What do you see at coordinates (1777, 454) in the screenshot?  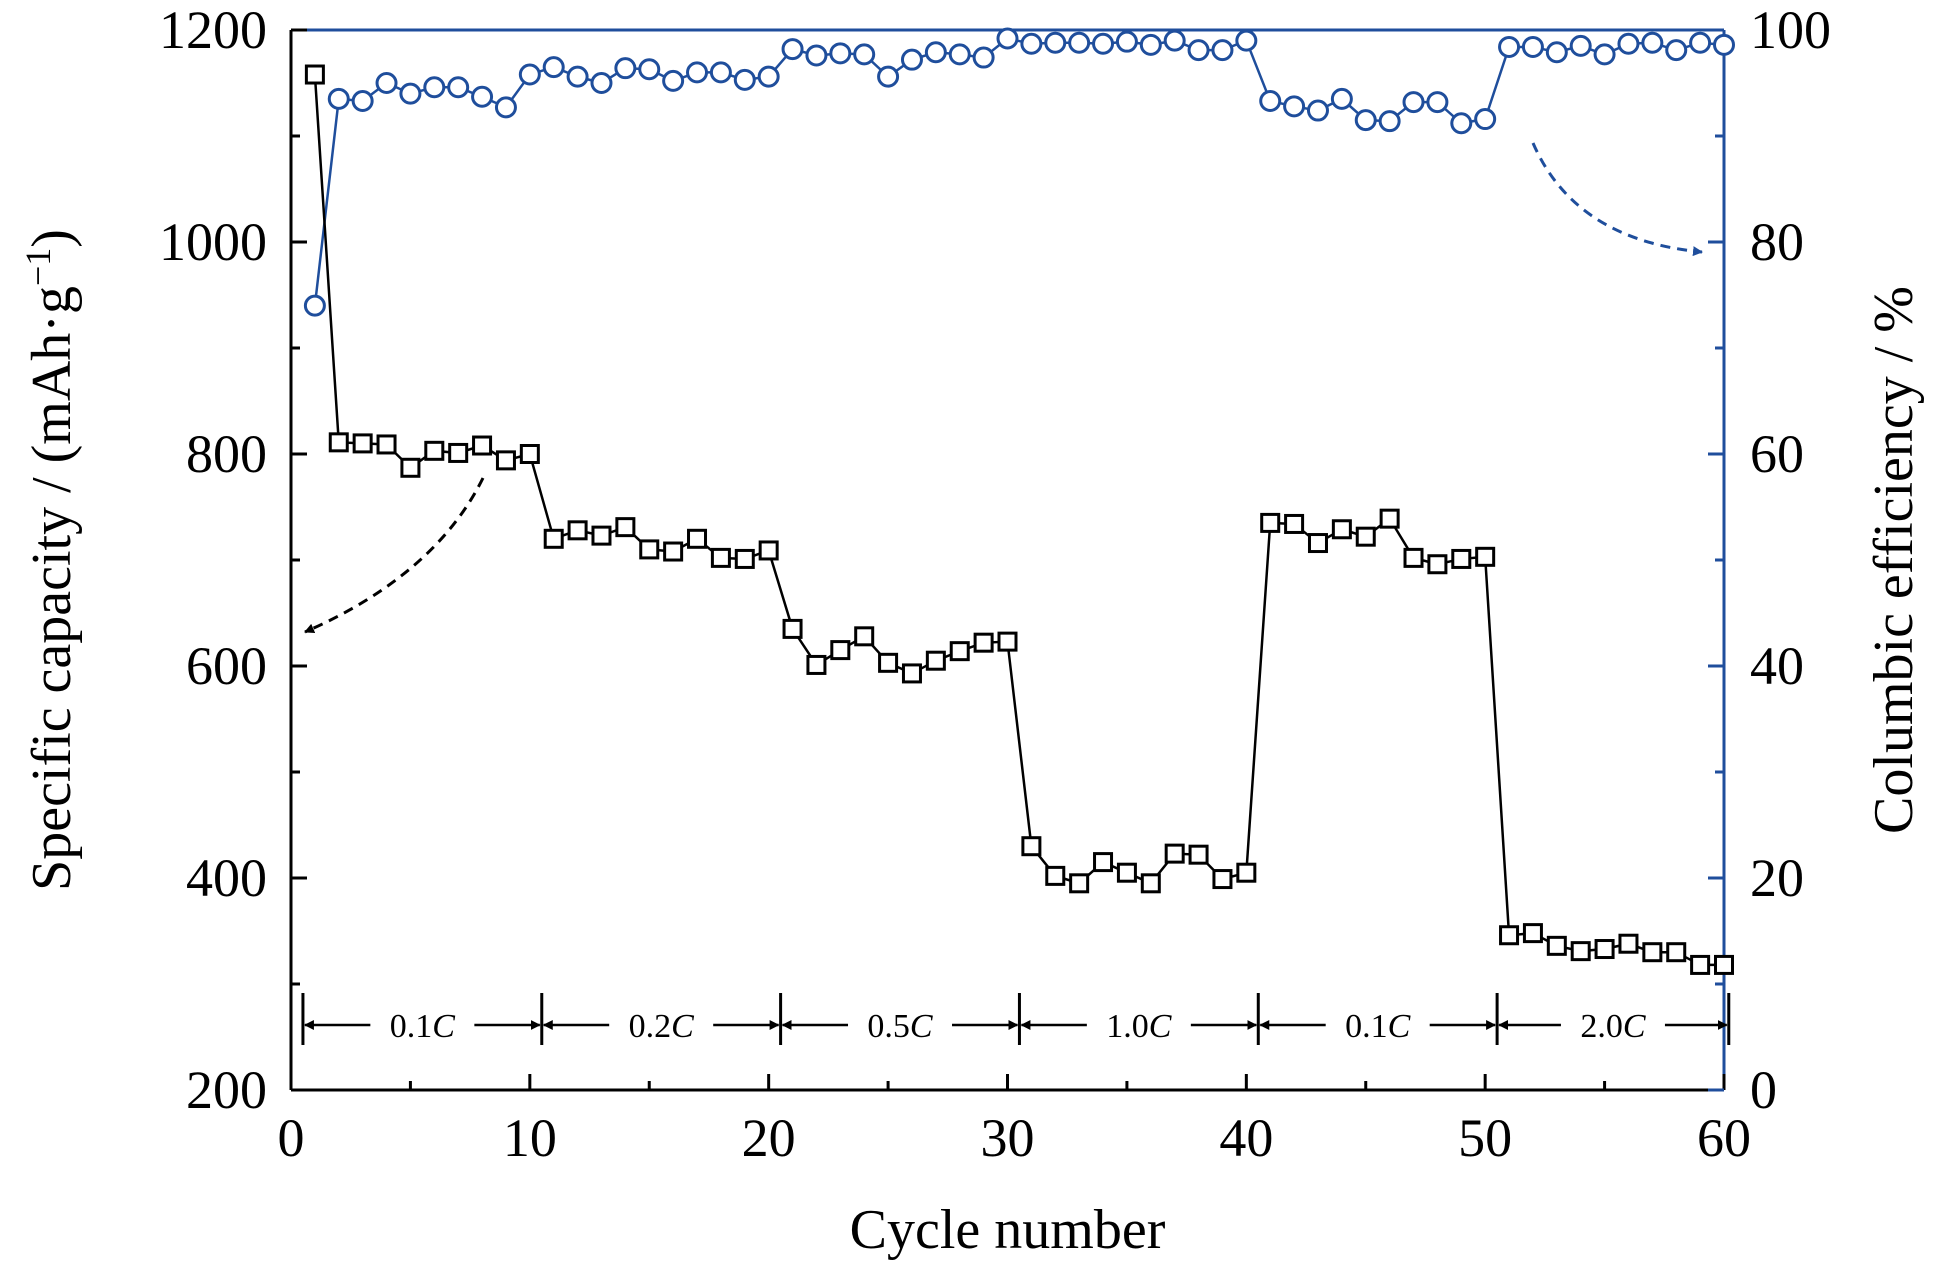 I see `y2-tick-label: 60` at bounding box center [1777, 454].